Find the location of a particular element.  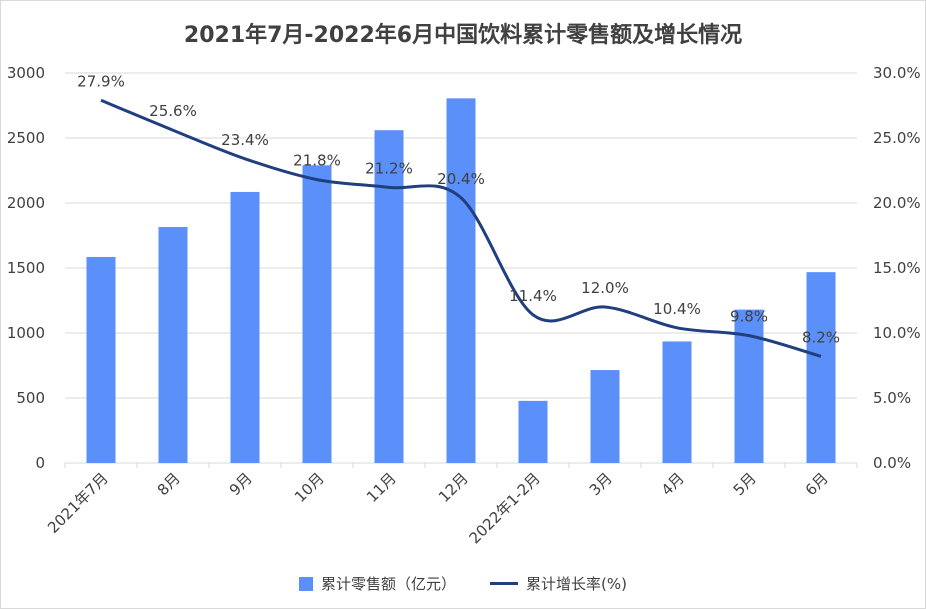

legend-item-line: 累计增长率(%) is located at coordinates (558, 583).